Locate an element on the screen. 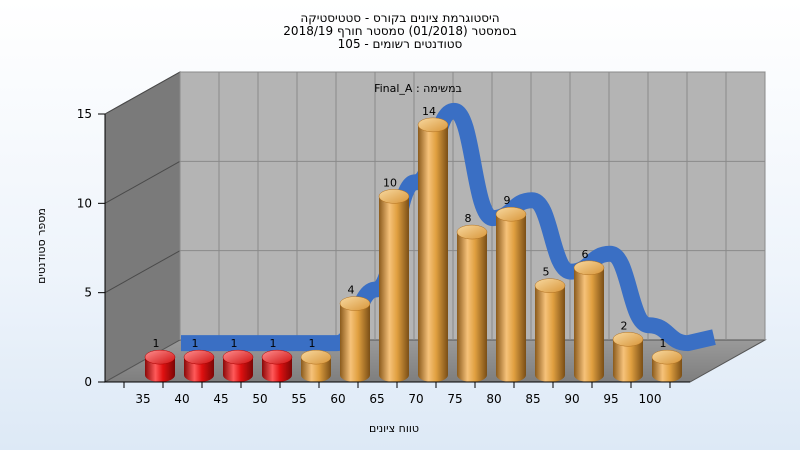 The height and width of the screenshot is (450, 800). bar: 14 is located at coordinates (433, 243).